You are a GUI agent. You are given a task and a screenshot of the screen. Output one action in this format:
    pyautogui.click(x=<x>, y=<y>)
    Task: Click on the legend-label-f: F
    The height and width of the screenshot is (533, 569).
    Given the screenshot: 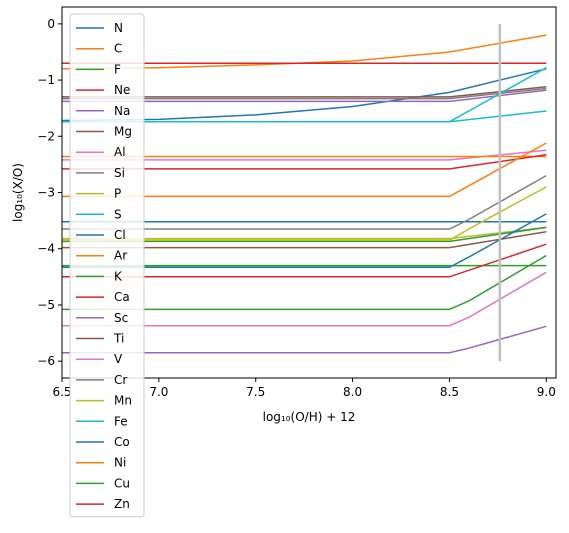 What is the action you would take?
    pyautogui.click(x=117, y=69)
    